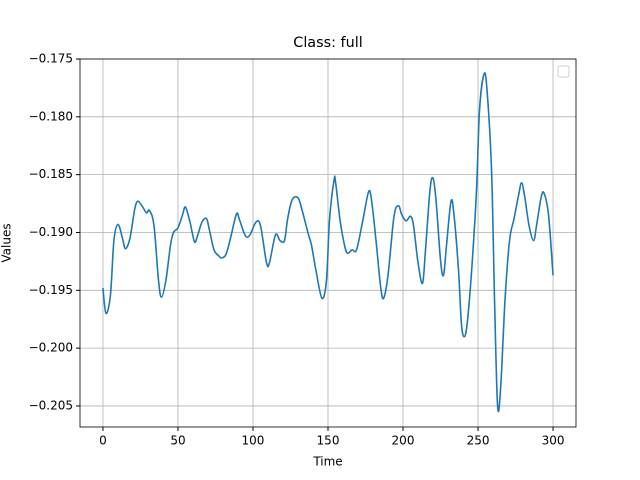 The width and height of the screenshot is (640, 480). What do you see at coordinates (51, 290) in the screenshot?
I see `y-tick-label: −0.195` at bounding box center [51, 290].